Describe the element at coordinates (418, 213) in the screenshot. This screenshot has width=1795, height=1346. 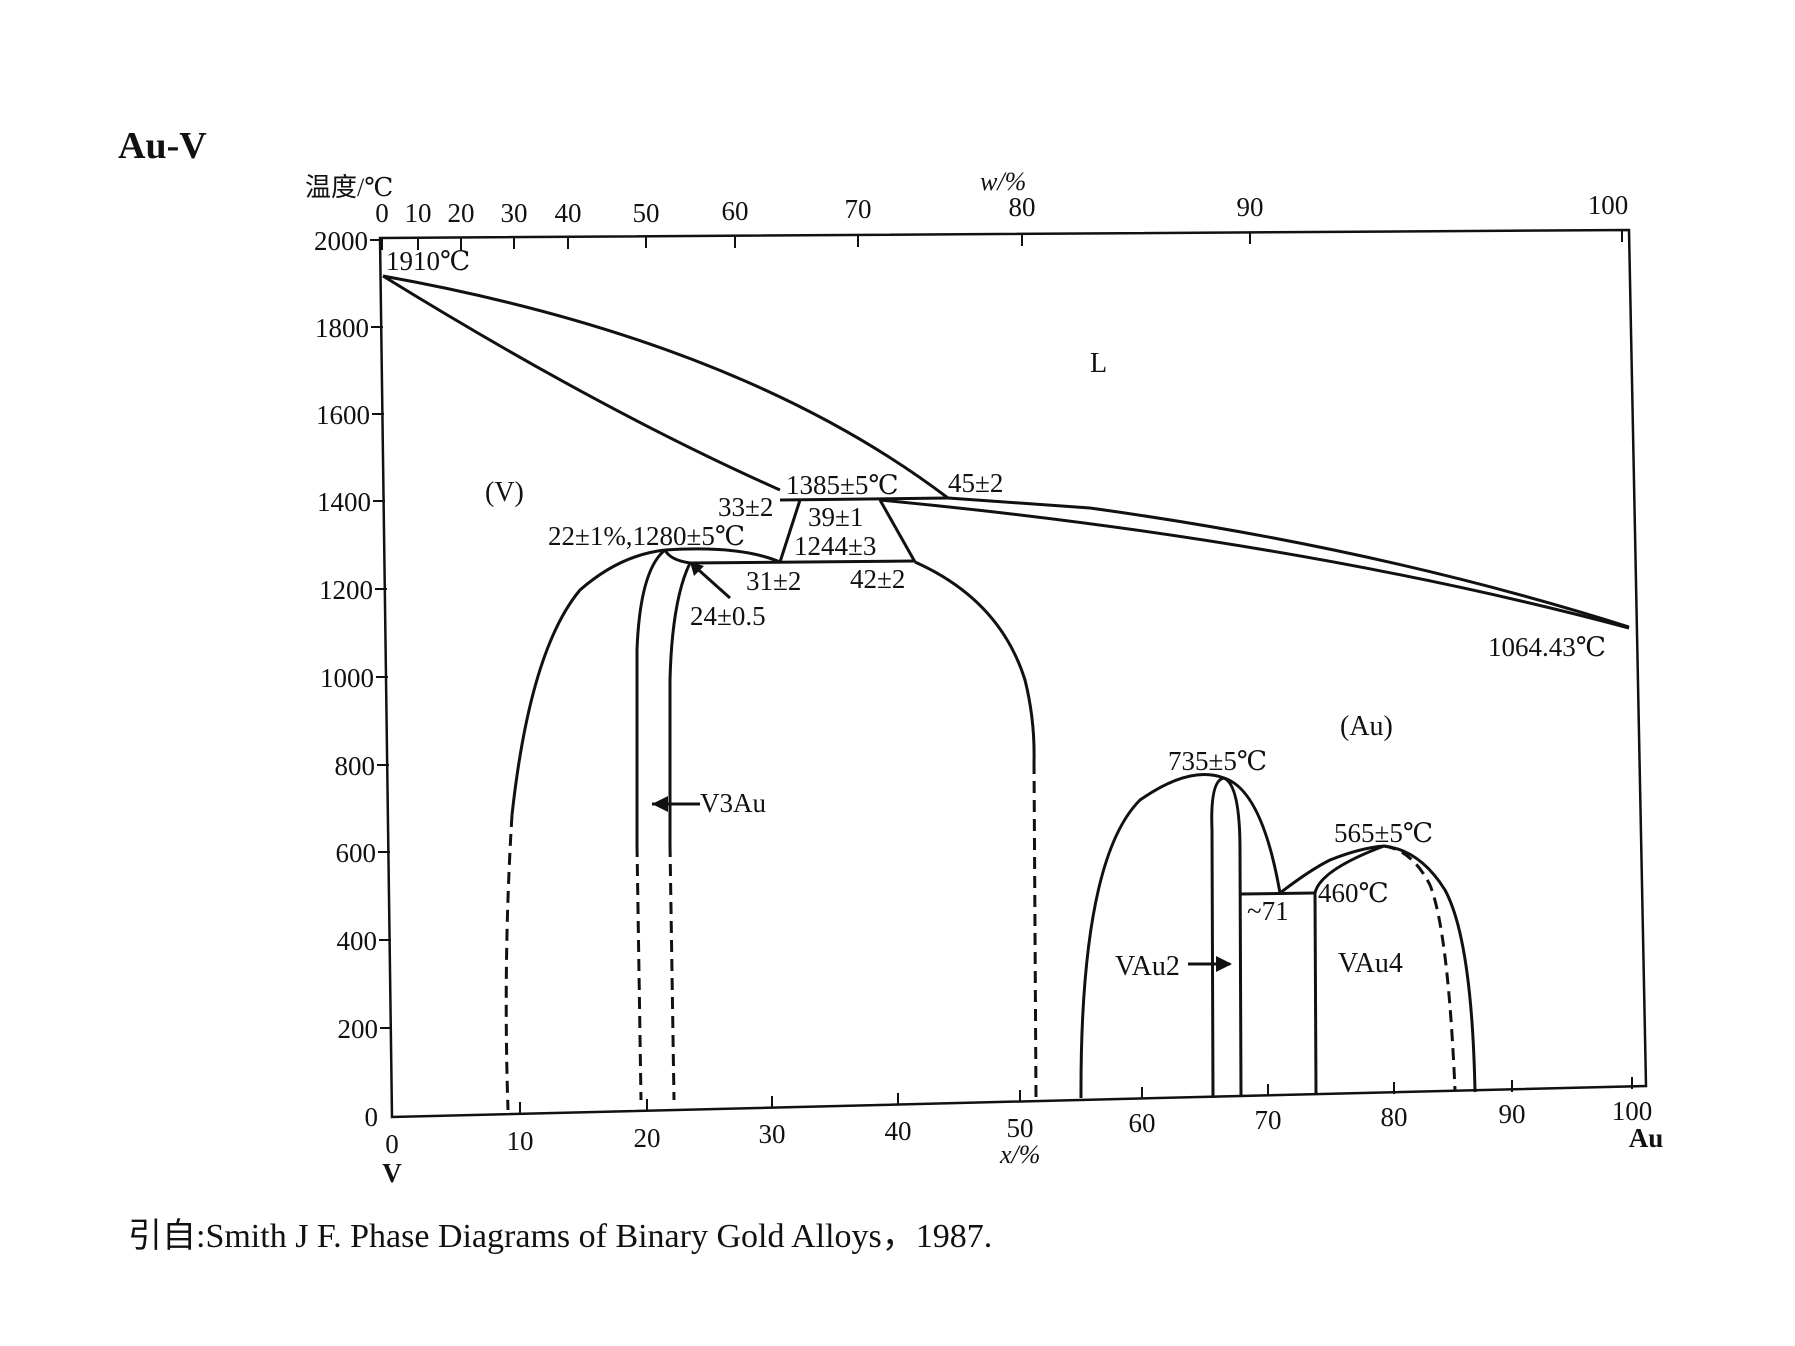
I see `top-tick-label: 10` at that location.